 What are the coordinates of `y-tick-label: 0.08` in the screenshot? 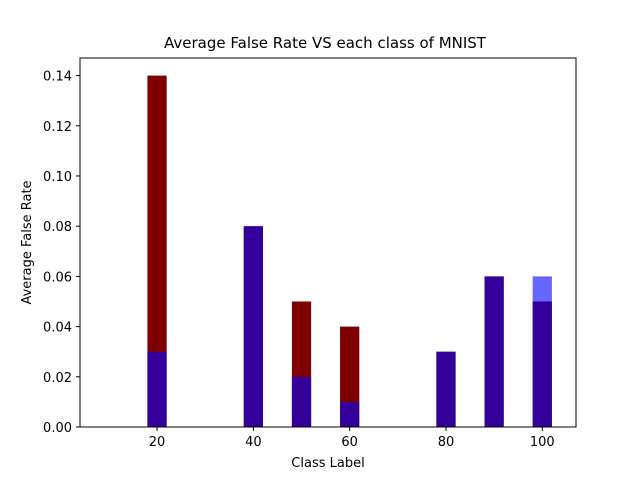 It's located at (57, 227).